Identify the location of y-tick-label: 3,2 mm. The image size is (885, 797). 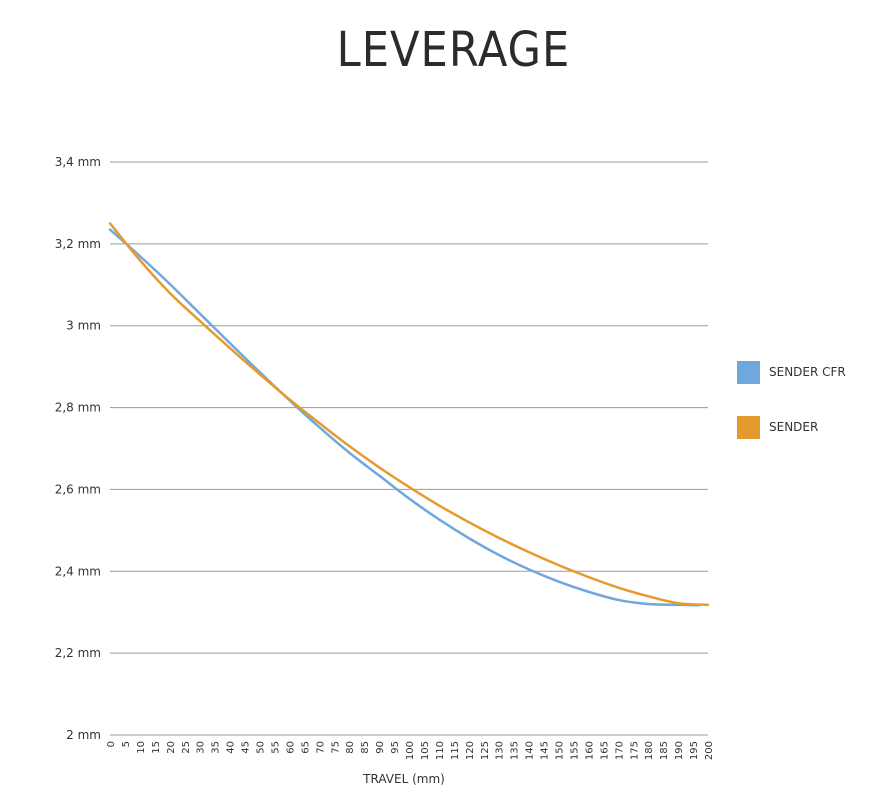
(78, 244).